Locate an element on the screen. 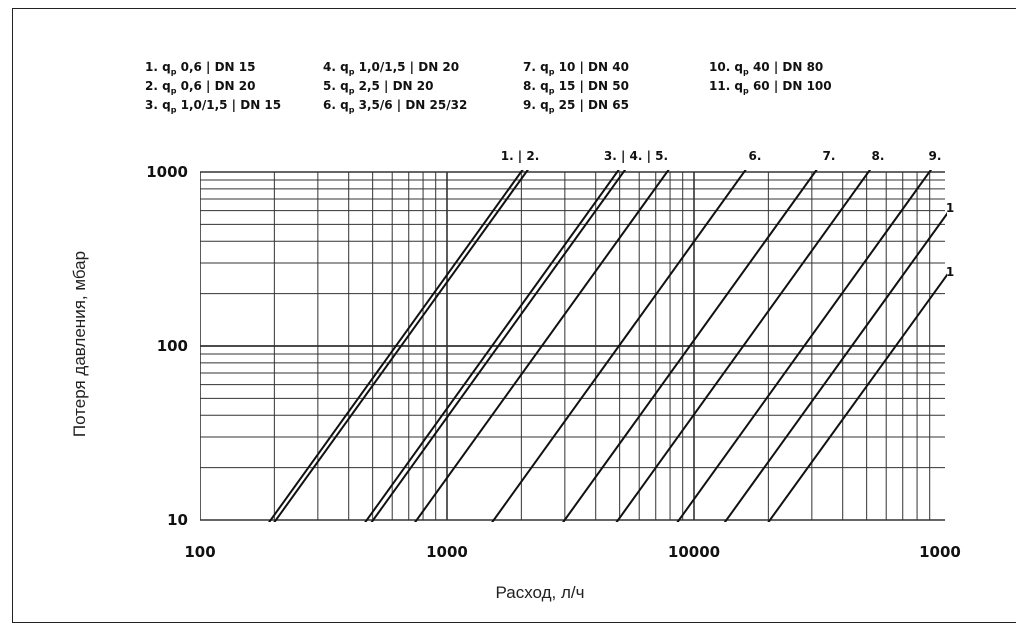  legend-entry: 10. qp 40 | DN 80 is located at coordinates (766, 68).